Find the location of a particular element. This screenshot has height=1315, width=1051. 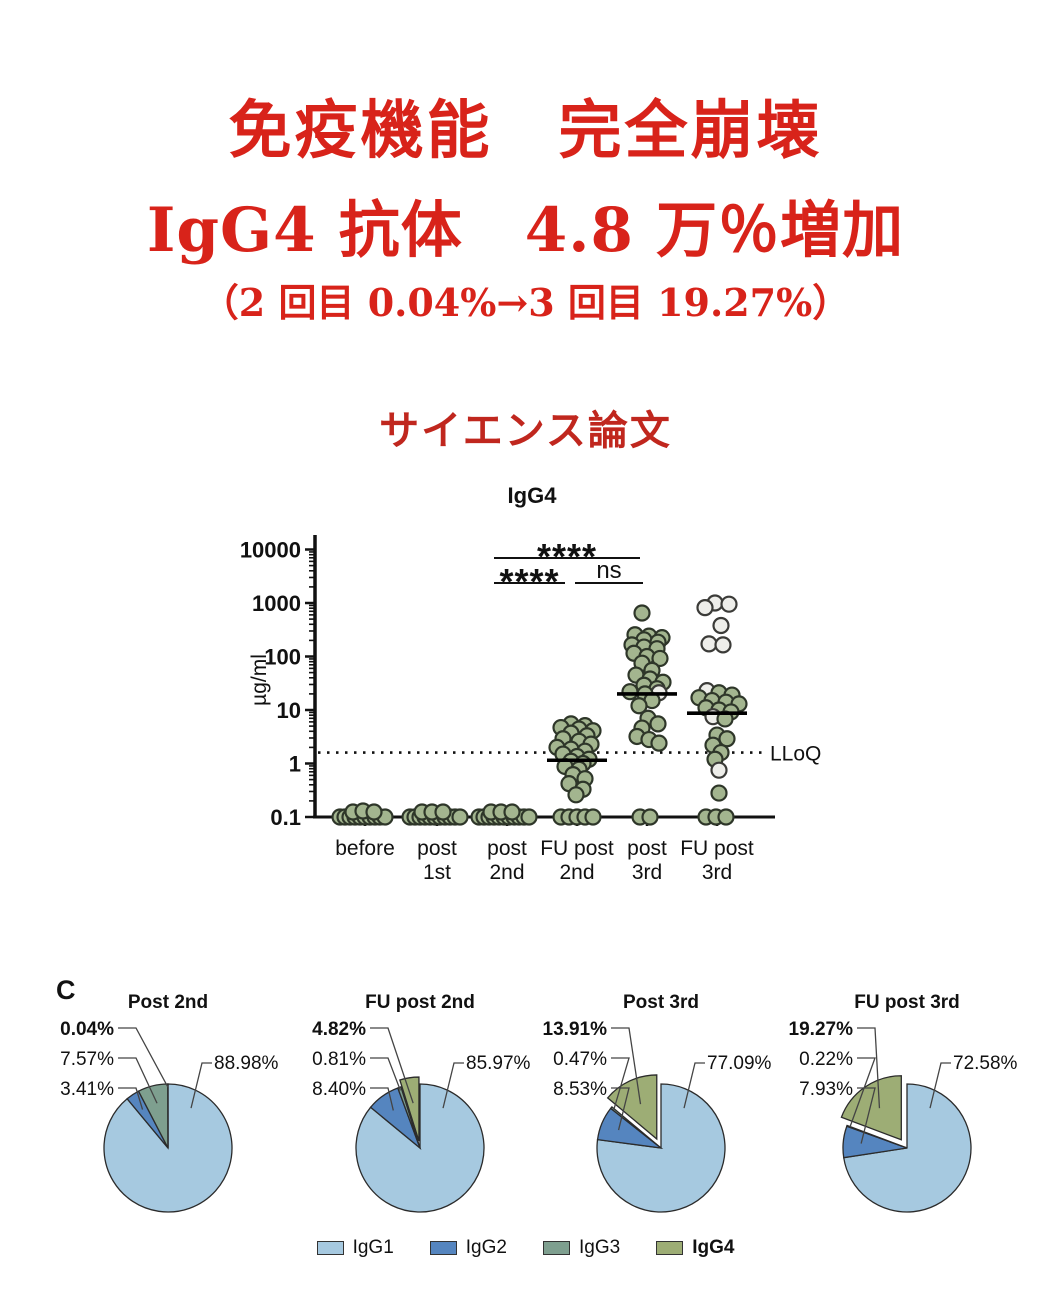

pie-label-igg3: 0.47% is located at coordinates (580, 1059).